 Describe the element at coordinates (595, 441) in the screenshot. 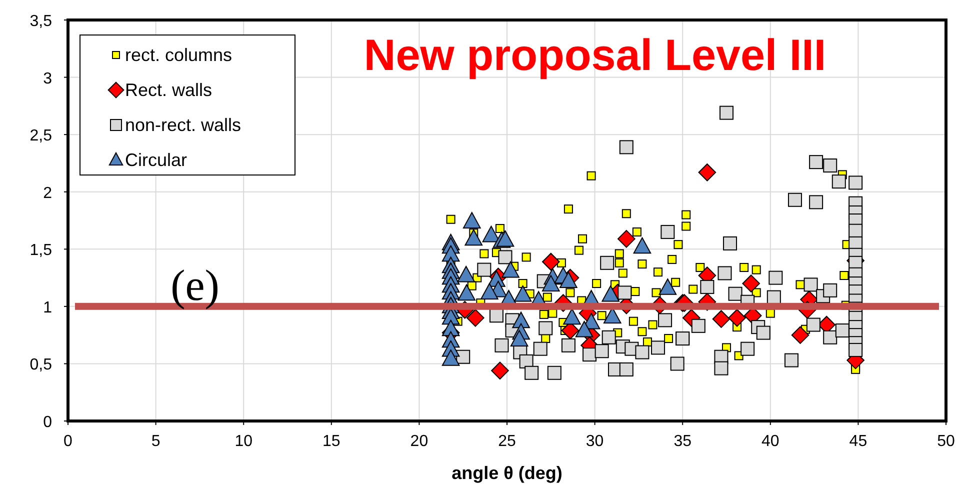

I see `x-tick-label: 30` at that location.